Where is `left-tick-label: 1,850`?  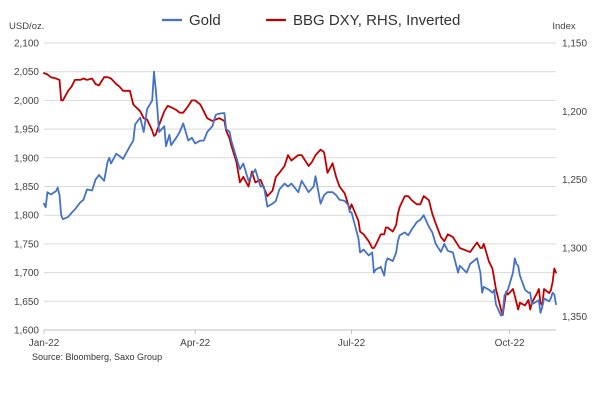 left-tick-label: 1,850 is located at coordinates (26, 187).